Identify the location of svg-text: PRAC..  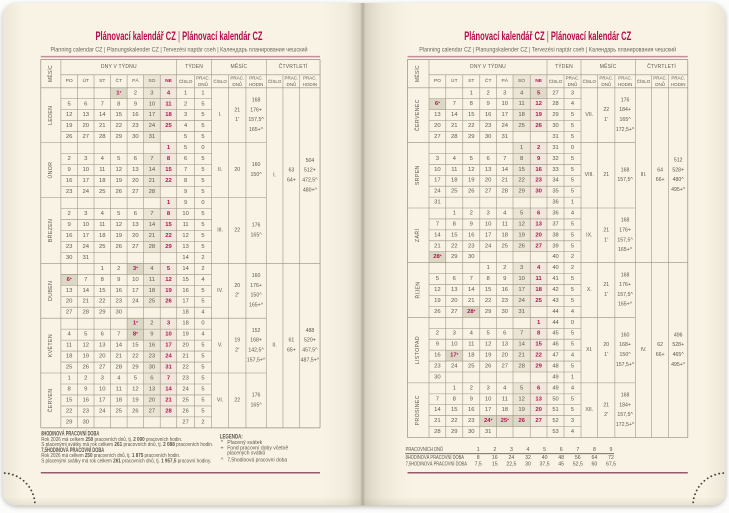
(660, 78).